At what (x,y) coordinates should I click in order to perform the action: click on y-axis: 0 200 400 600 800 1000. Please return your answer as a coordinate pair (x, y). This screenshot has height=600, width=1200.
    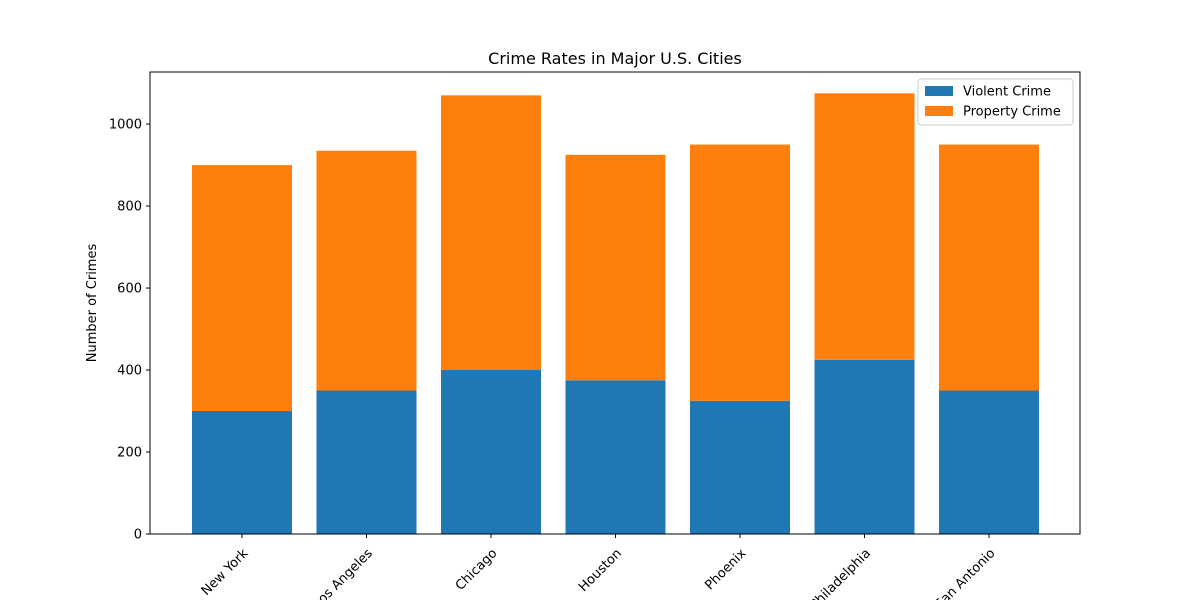
    Looking at the image, I should click on (129, 330).